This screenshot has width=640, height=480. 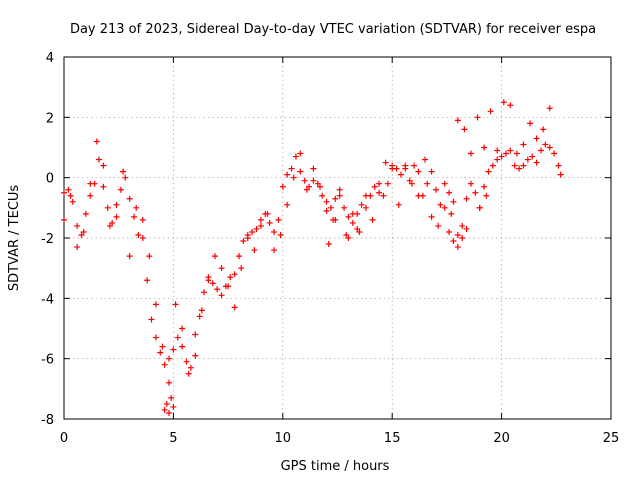 I want to click on y-tick-label: -6, so click(x=47, y=360).